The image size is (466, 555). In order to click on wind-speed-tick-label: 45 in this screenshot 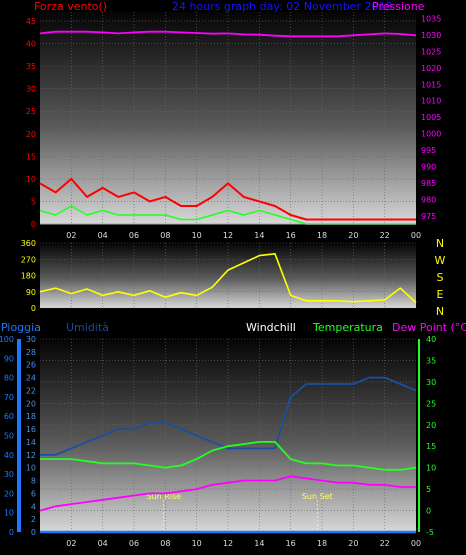, I will do `click(31, 21)`.